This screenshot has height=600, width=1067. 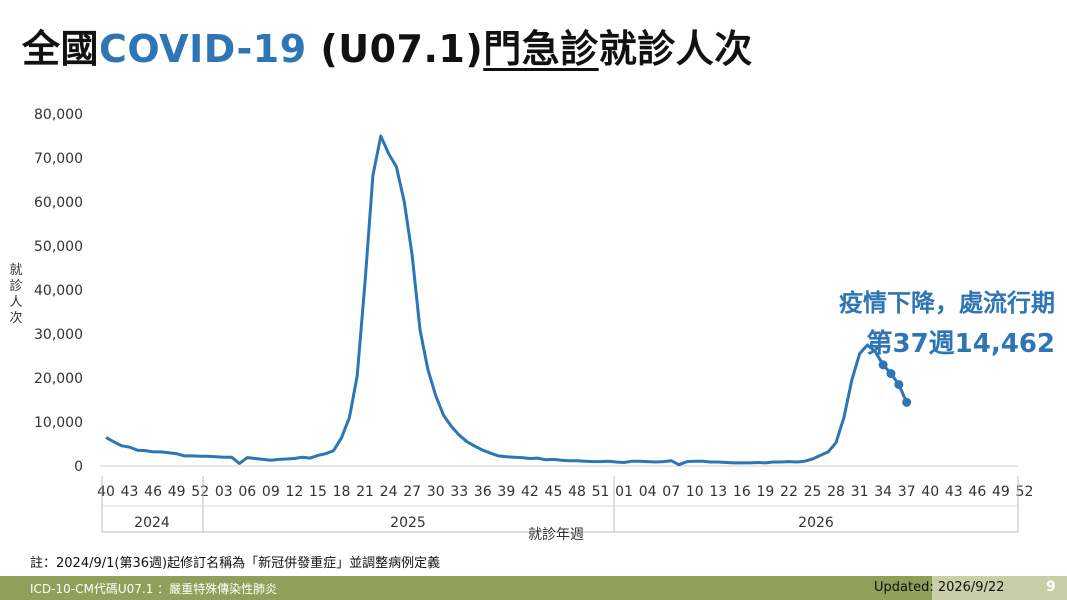 I want to click on x-tick-label: 34, so click(x=883, y=492).